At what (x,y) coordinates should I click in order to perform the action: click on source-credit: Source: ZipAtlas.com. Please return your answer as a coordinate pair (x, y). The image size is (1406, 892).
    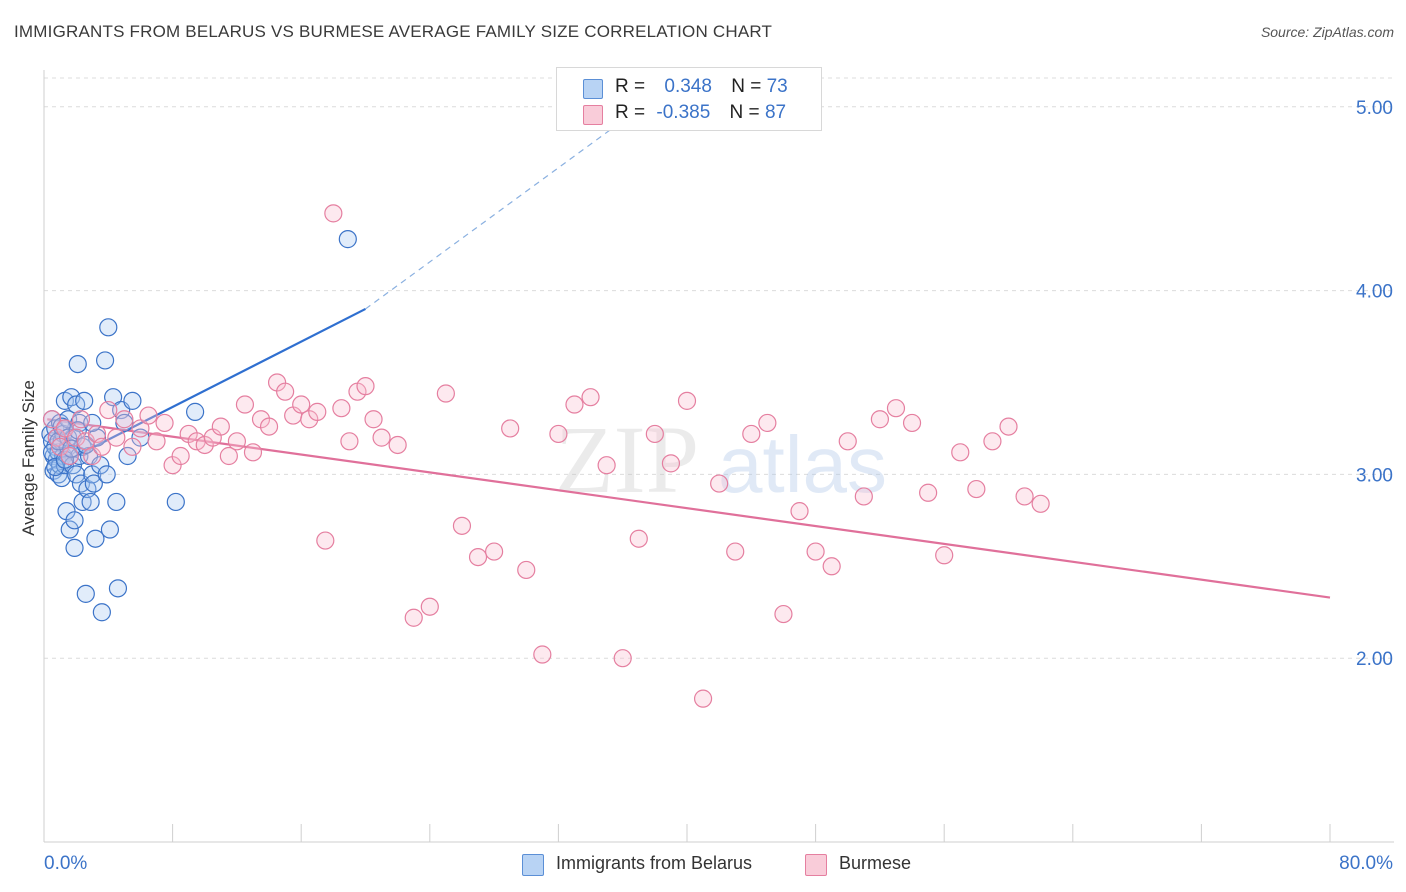
    Looking at the image, I should click on (1327, 32).